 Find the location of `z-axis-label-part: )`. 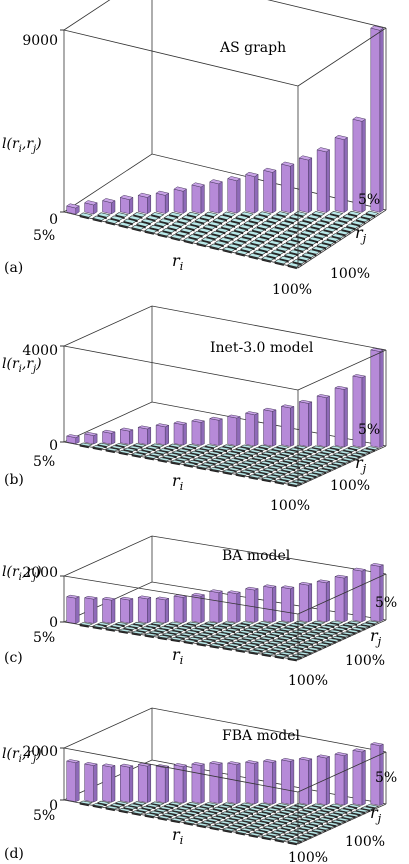

z-axis-label-part: ) is located at coordinates (38, 144).